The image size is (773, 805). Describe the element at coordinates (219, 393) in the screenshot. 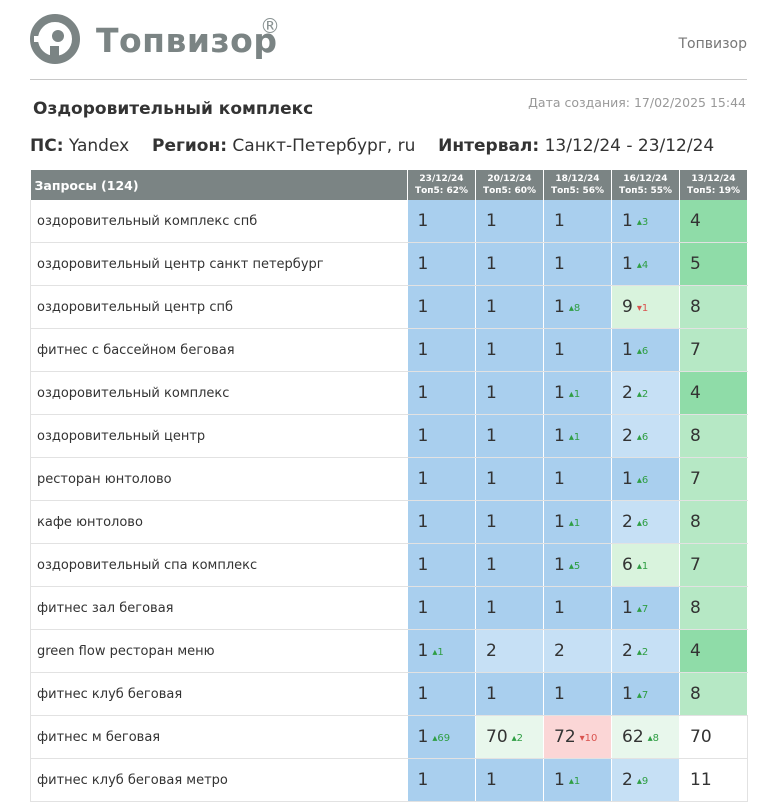

I see `query-text: оздоровительный комплекс` at that location.